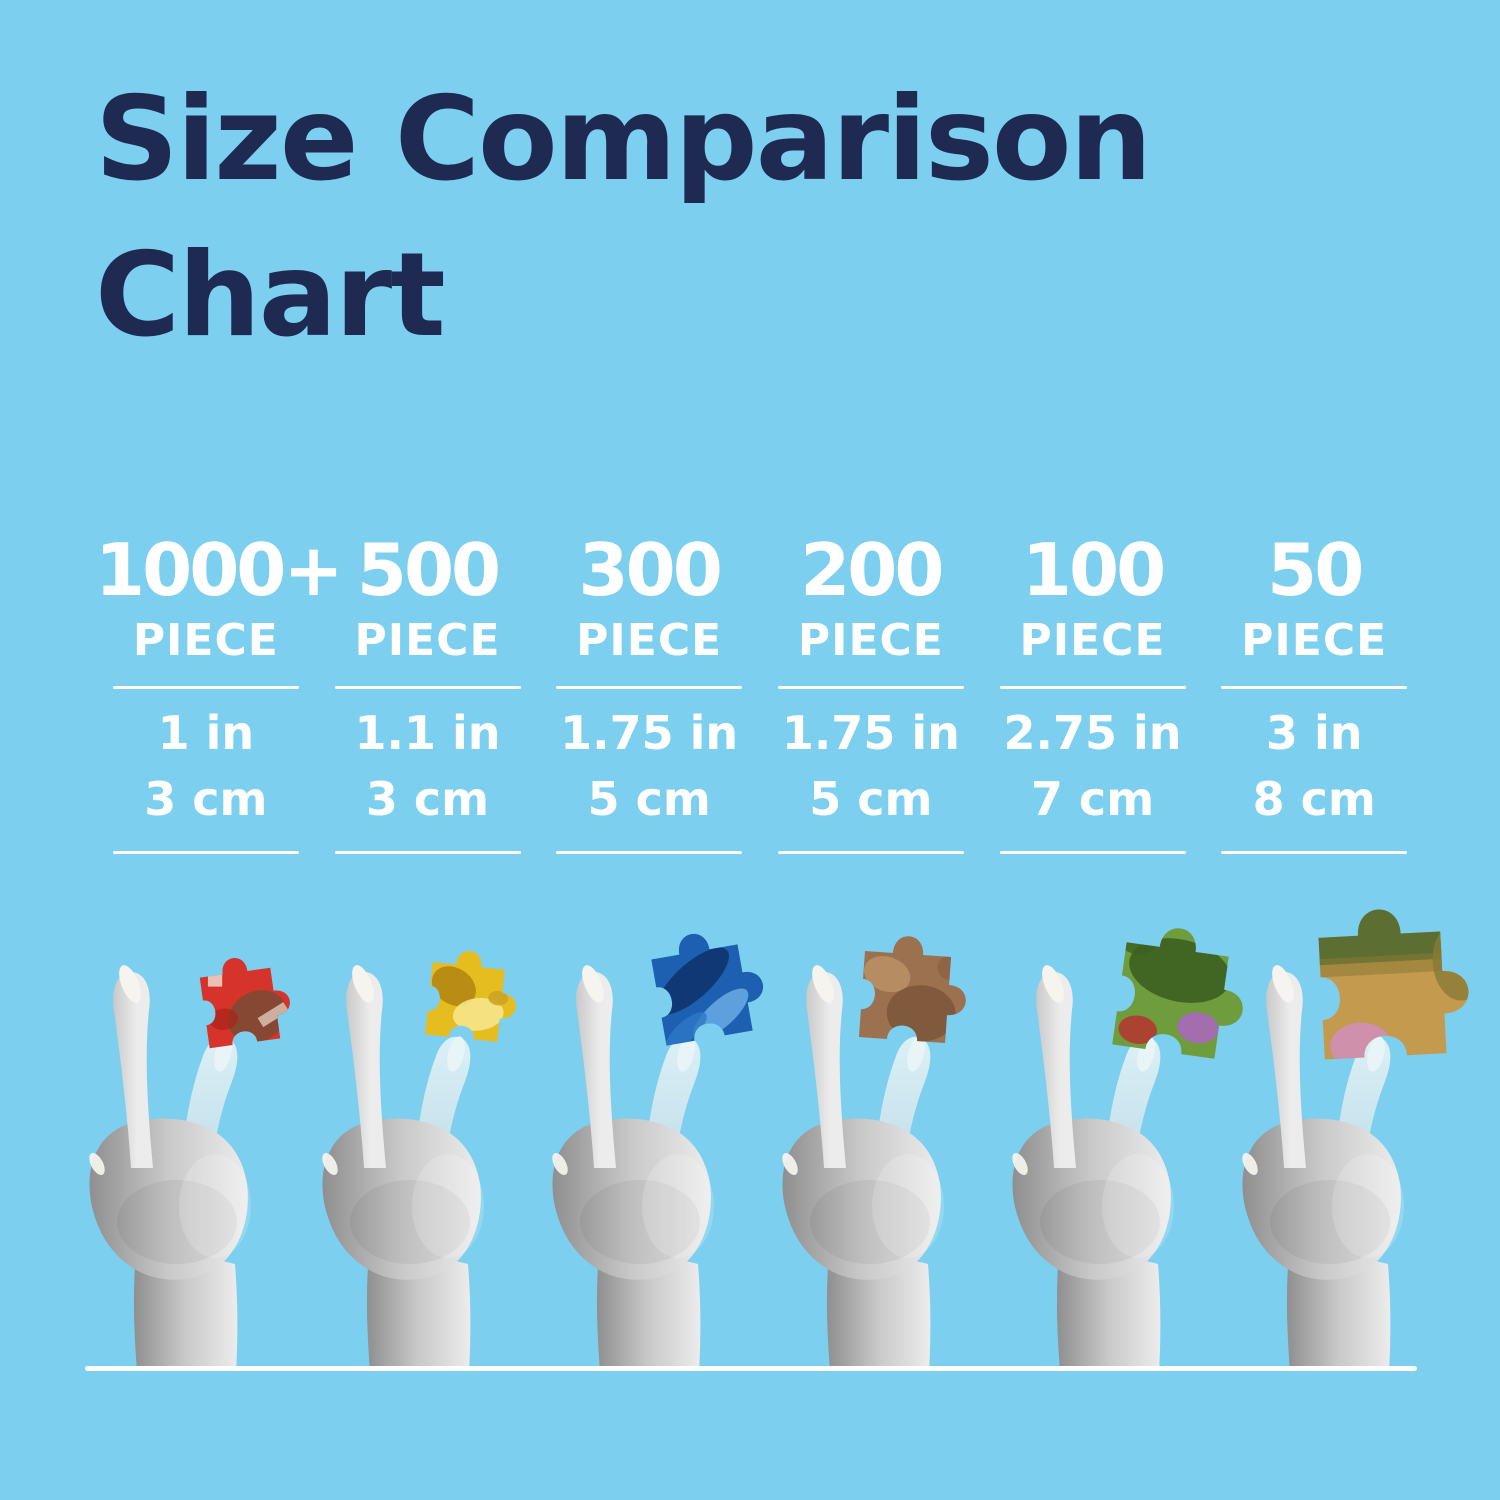 This screenshot has height=1500, width=1500. What do you see at coordinates (1314, 733) in the screenshot?
I see `size-in-inches: 3 in` at bounding box center [1314, 733].